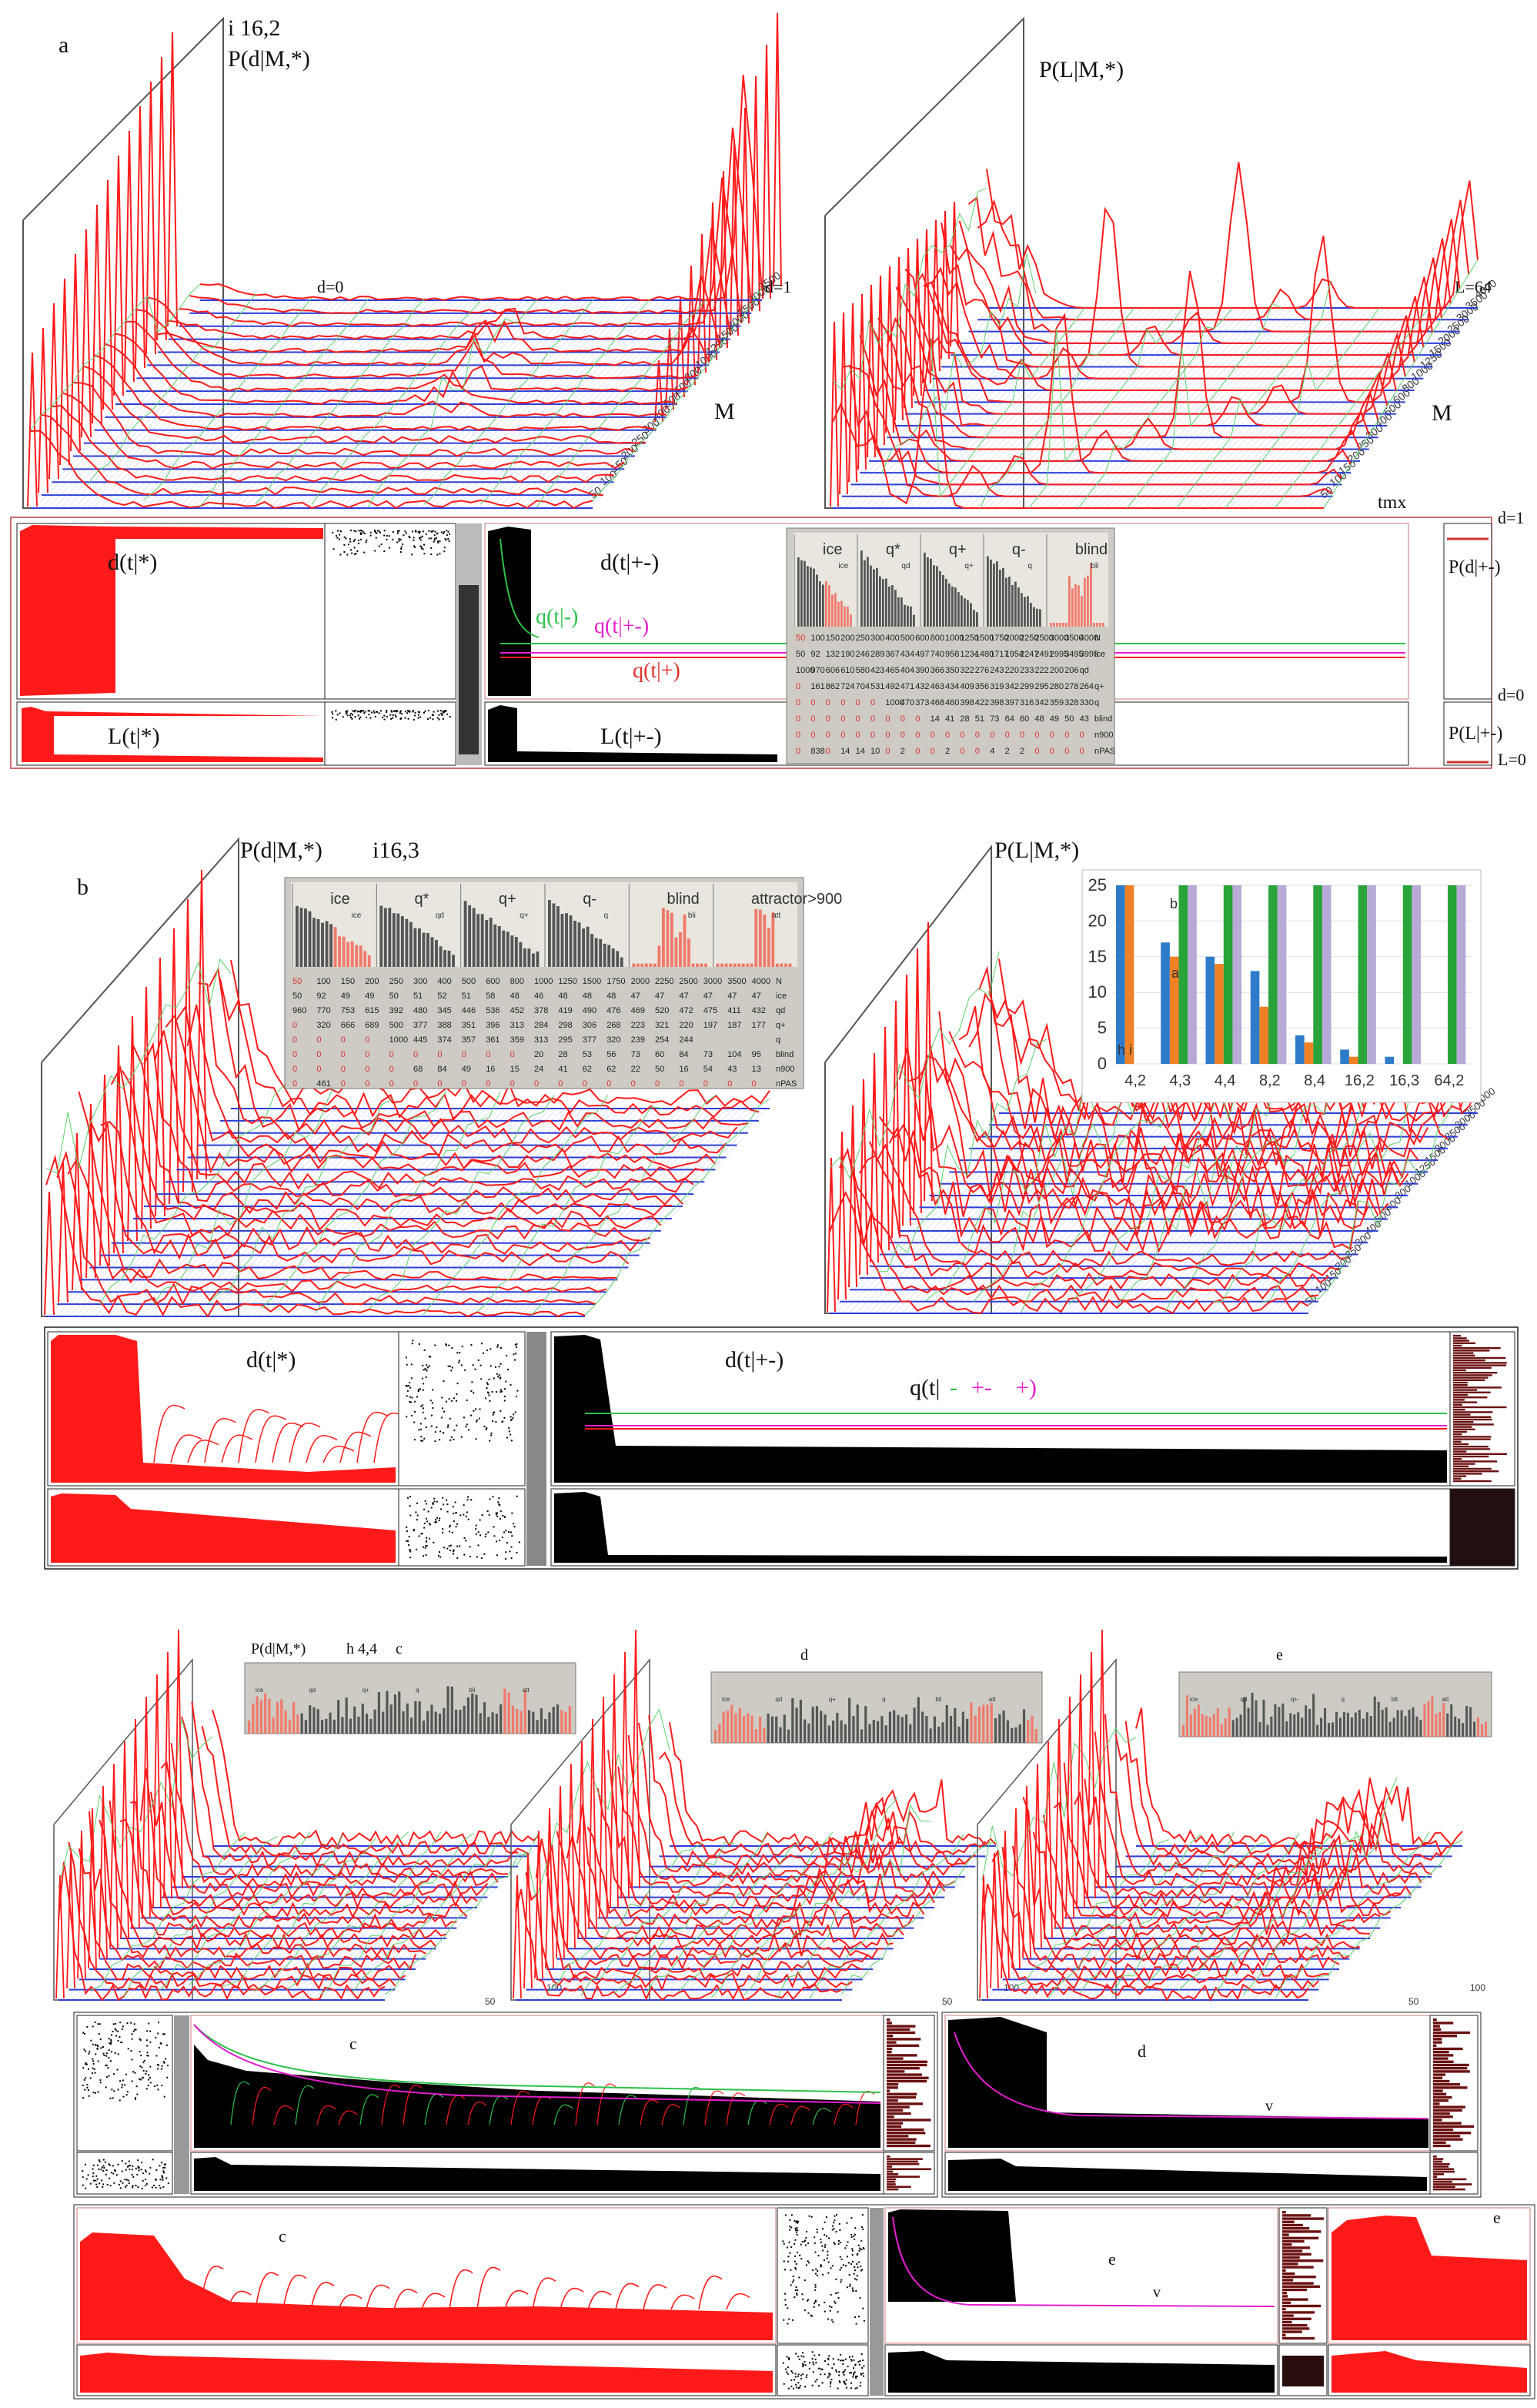  I want to click on e2-red-trace, so click(1429, 2278).